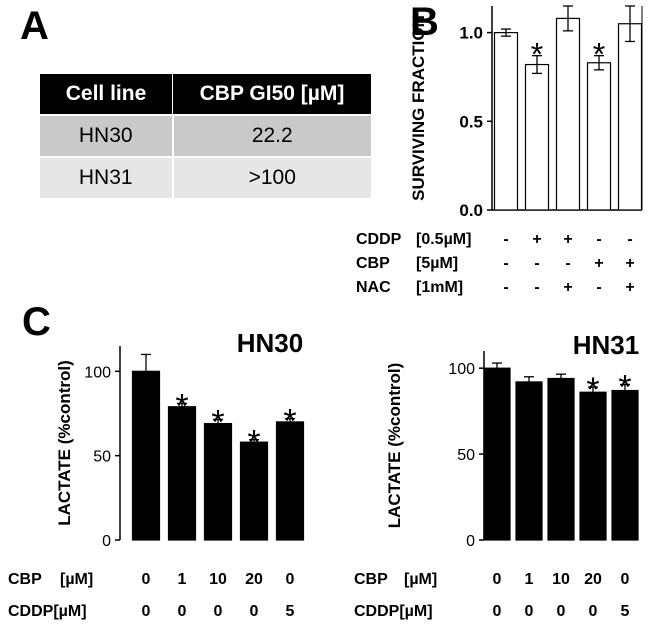 The height and width of the screenshot is (633, 650). Describe the element at coordinates (471, 33) in the screenshot. I see `y-tick-label: 1.0` at that location.